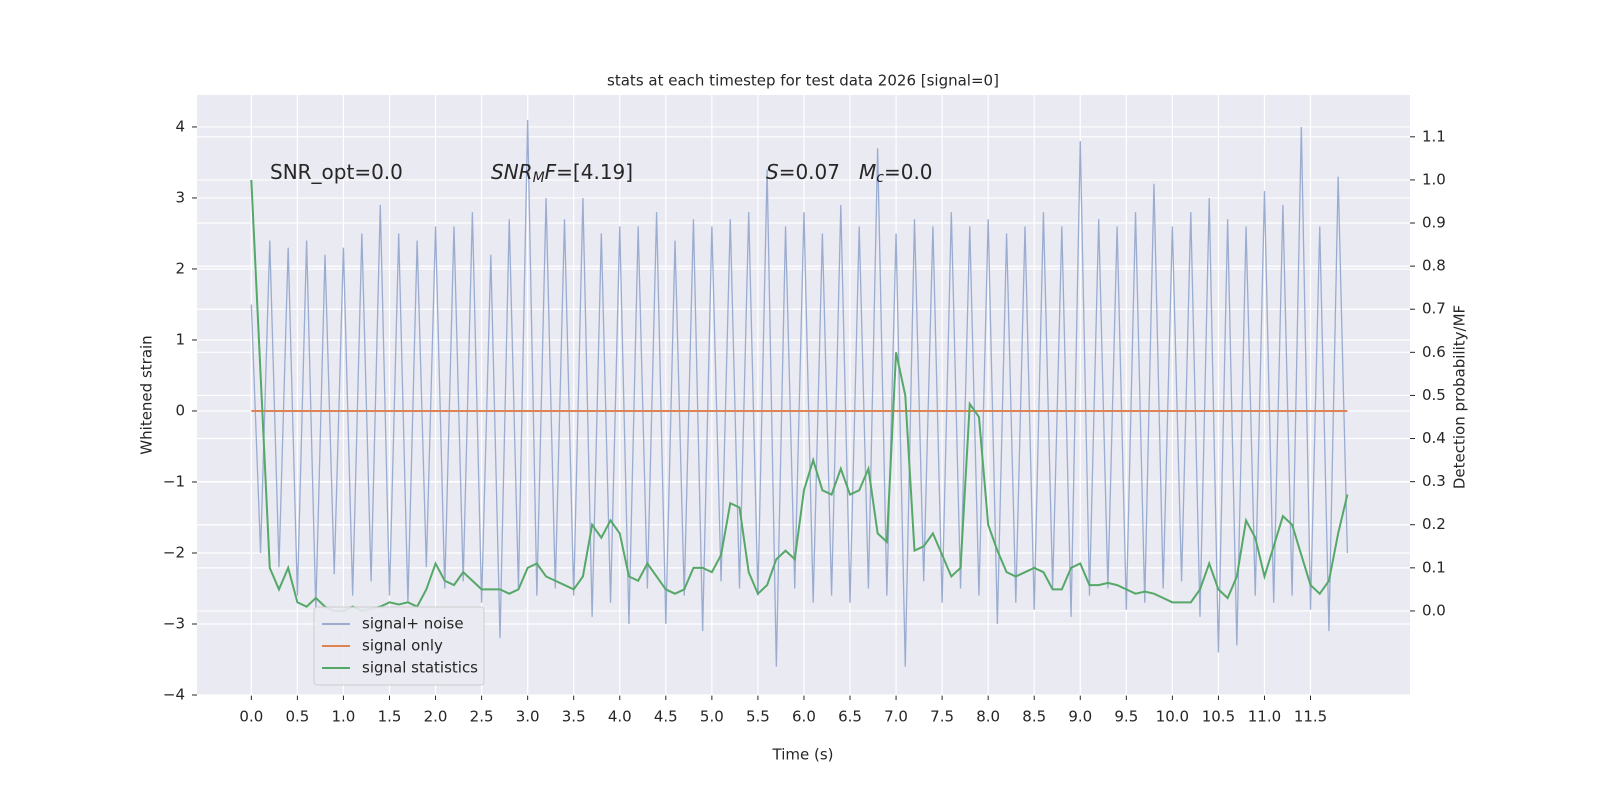 The image size is (1600, 800). Describe the element at coordinates (804, 717) in the screenshot. I see `x-tick-label: 6.0` at that location.